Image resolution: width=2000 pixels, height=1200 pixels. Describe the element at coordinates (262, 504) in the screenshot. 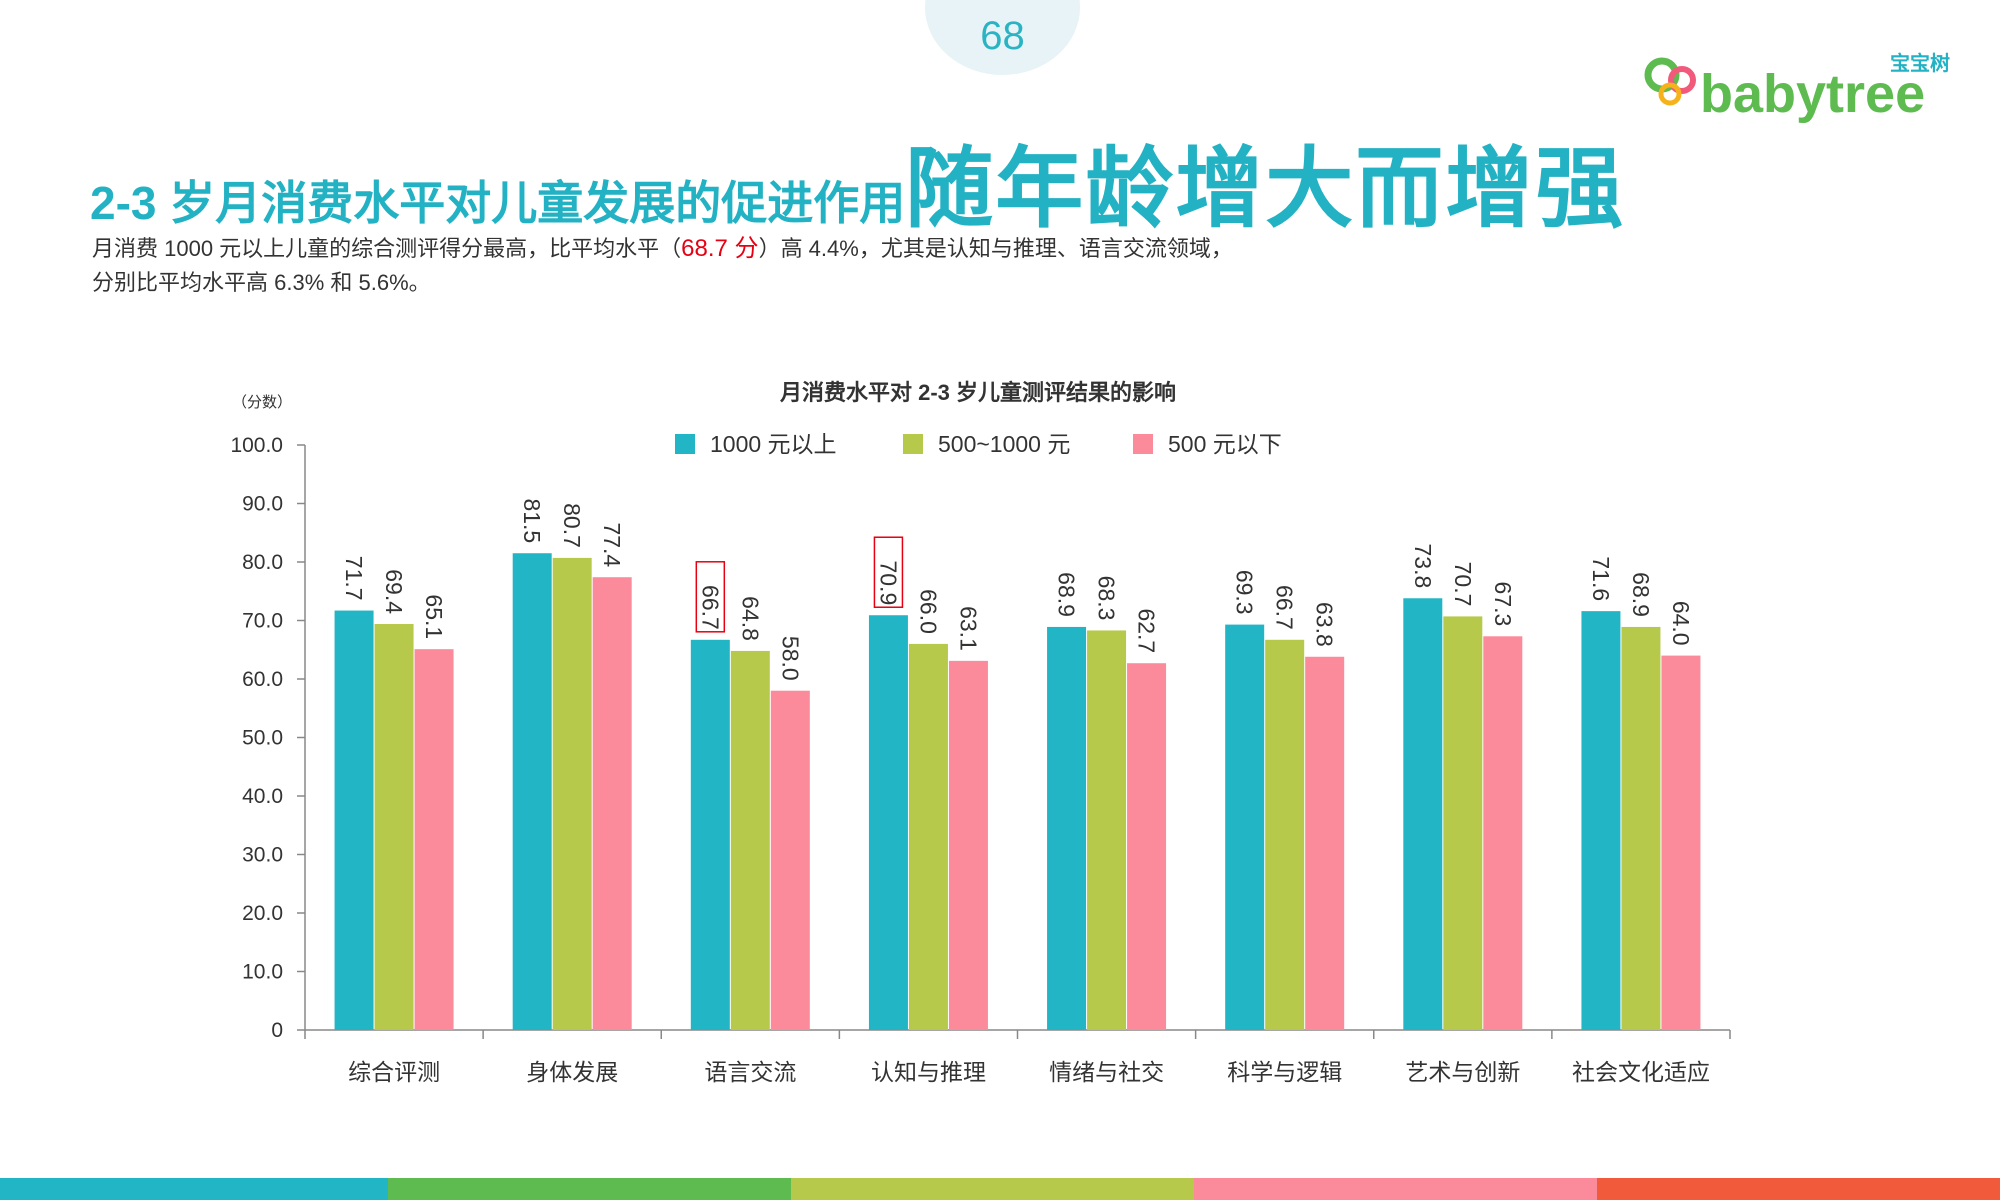

I see `y-tick-label: 90.0` at that location.